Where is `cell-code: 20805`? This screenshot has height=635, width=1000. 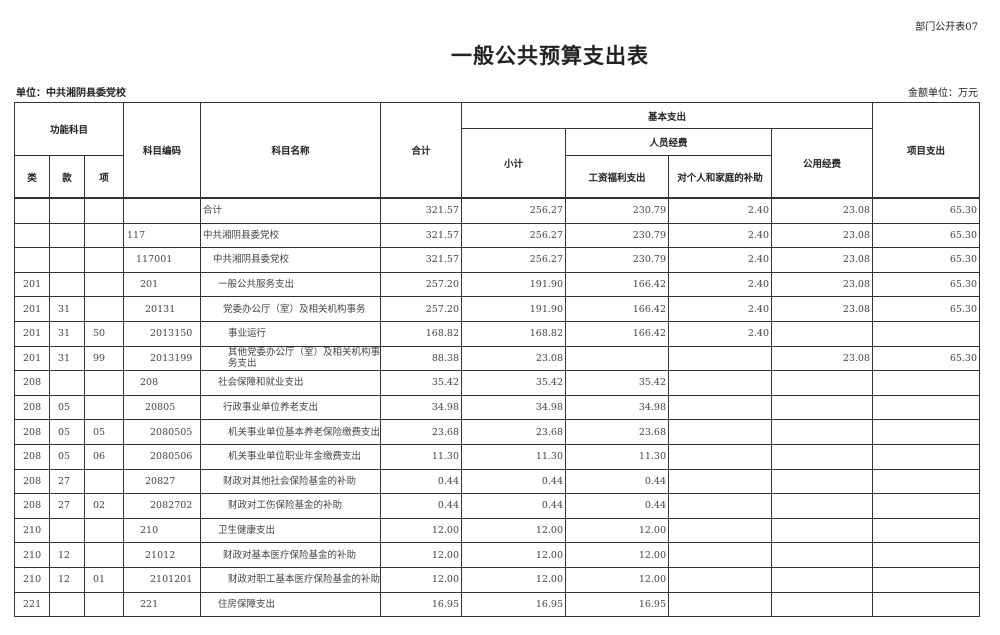 cell-code: 20805 is located at coordinates (162, 407).